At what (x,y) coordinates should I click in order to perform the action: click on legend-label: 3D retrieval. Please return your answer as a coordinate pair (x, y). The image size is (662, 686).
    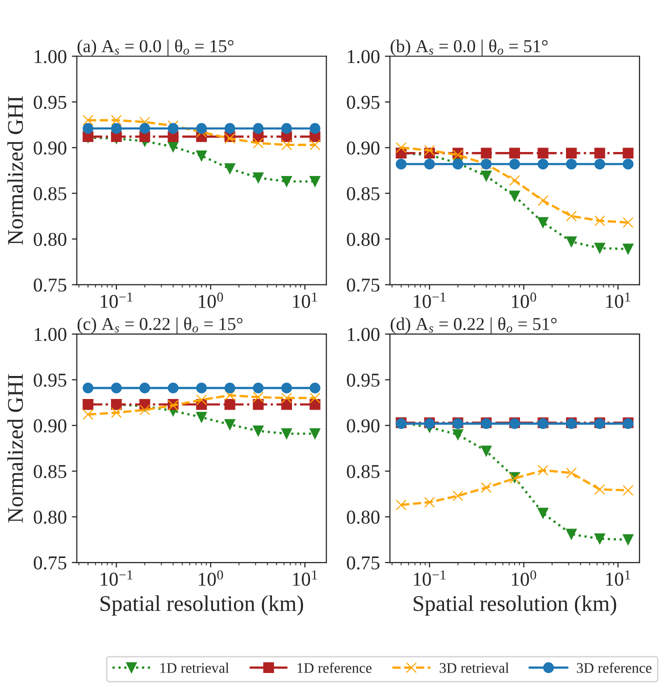
    Looking at the image, I should click on (474, 667).